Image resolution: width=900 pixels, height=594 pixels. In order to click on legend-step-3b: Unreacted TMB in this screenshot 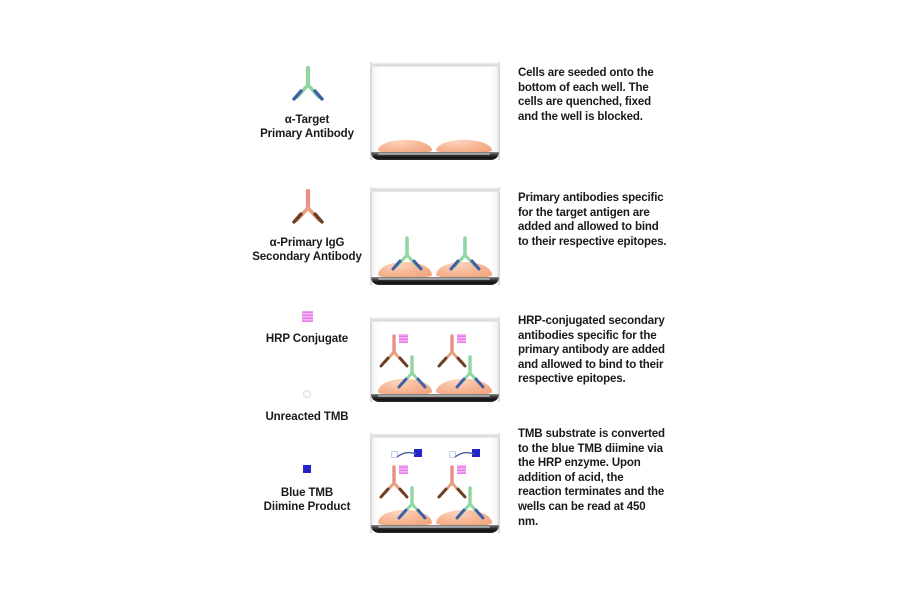, I will do `click(307, 405)`.